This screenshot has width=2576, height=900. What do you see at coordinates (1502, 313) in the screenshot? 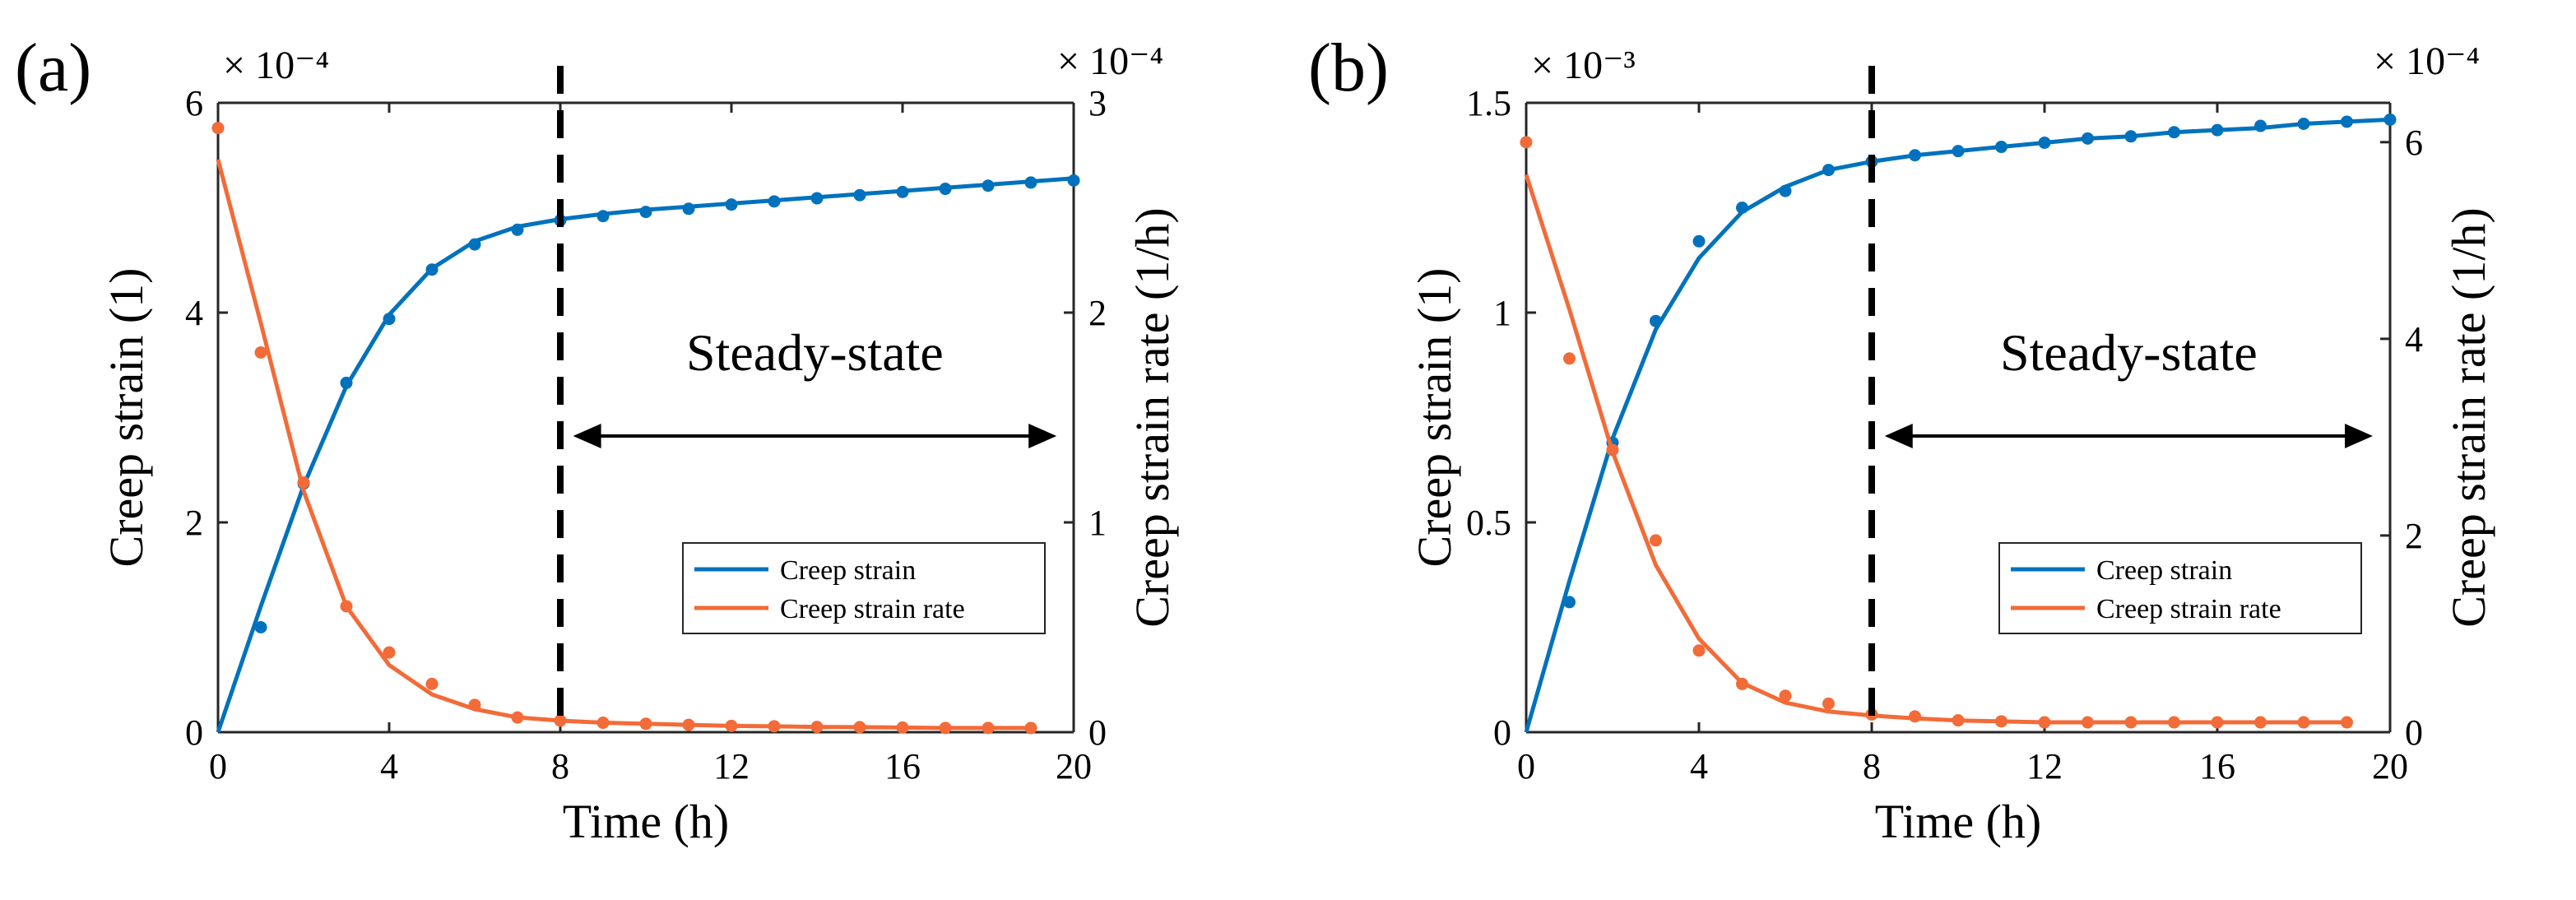
I see `y-left-tick-label: 1` at bounding box center [1502, 313].